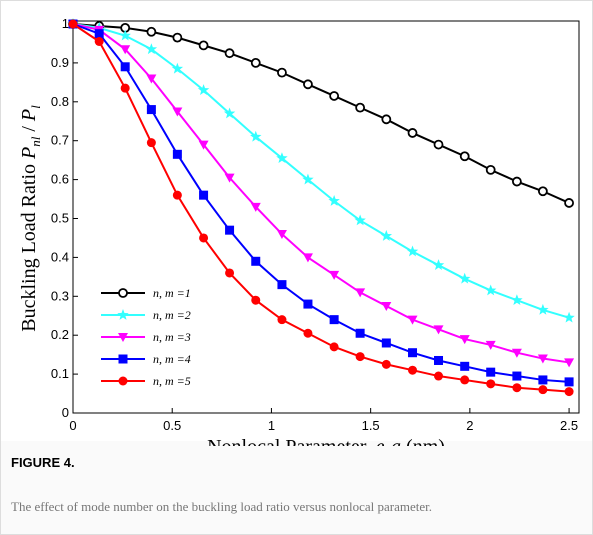  What do you see at coordinates (29, 129) in the screenshot?
I see `y-axis-label-part: /` at bounding box center [29, 129].